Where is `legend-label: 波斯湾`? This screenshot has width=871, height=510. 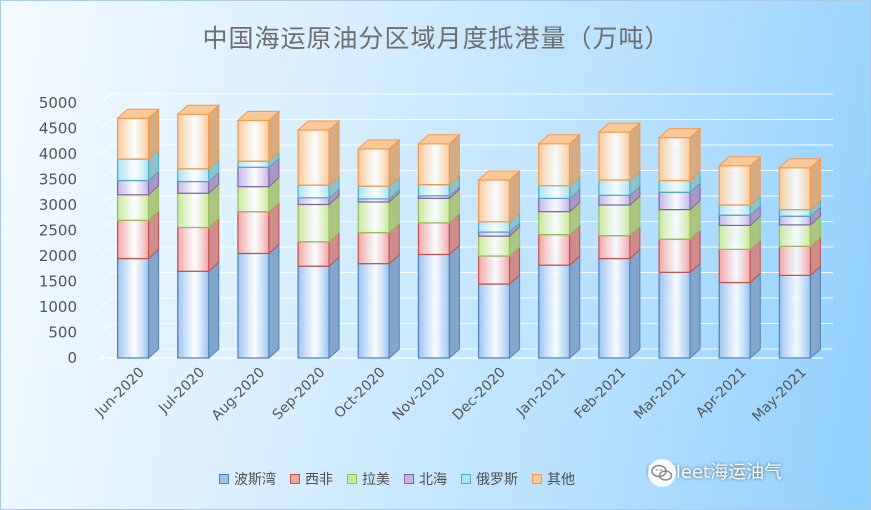 legend-label: 波斯湾 is located at coordinates (255, 480).